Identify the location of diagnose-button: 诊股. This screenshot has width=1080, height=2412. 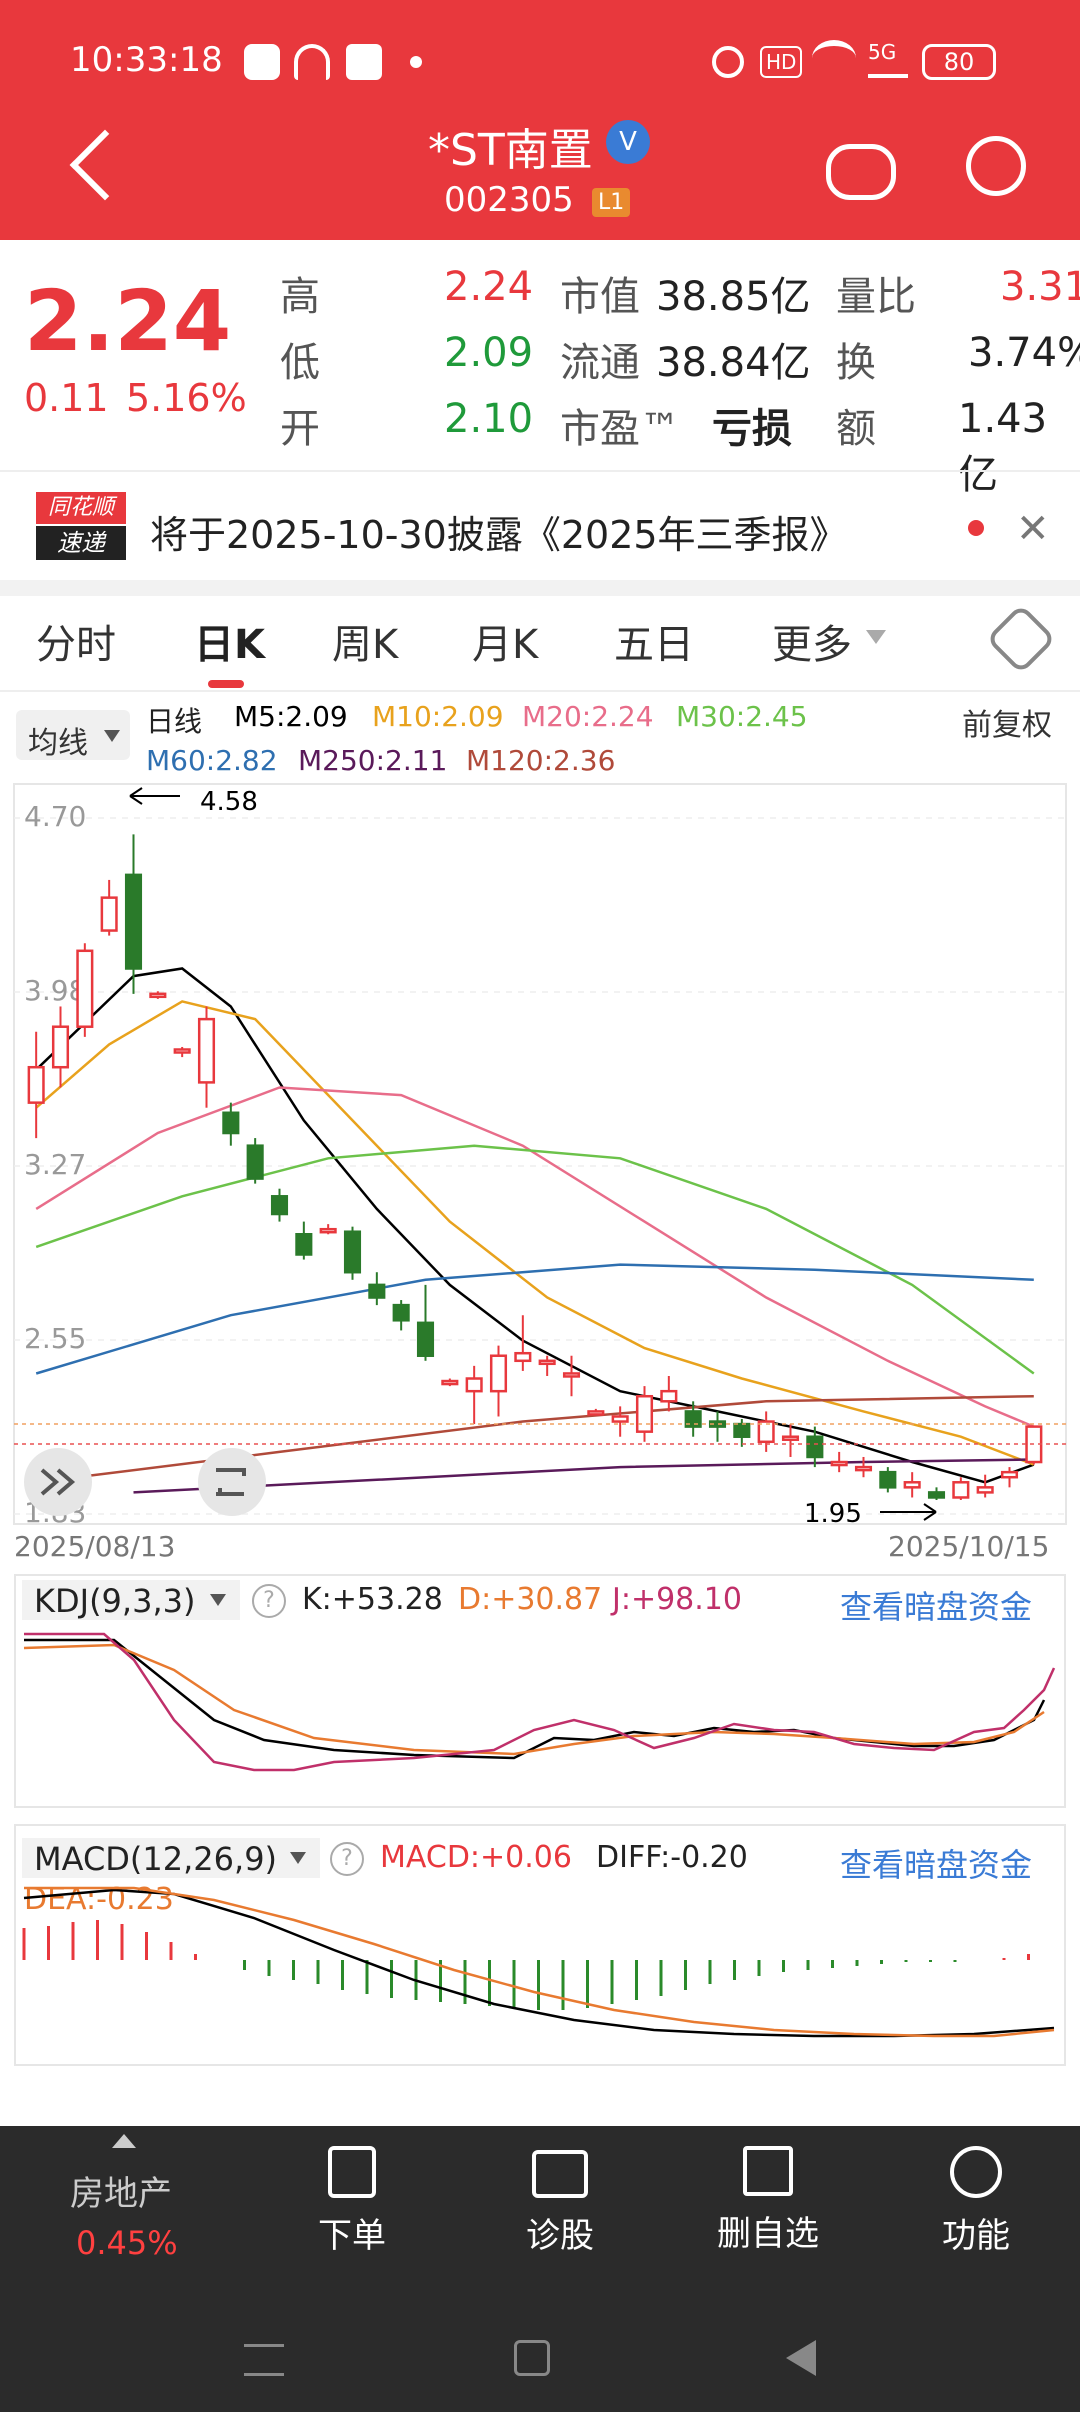
(560, 2201).